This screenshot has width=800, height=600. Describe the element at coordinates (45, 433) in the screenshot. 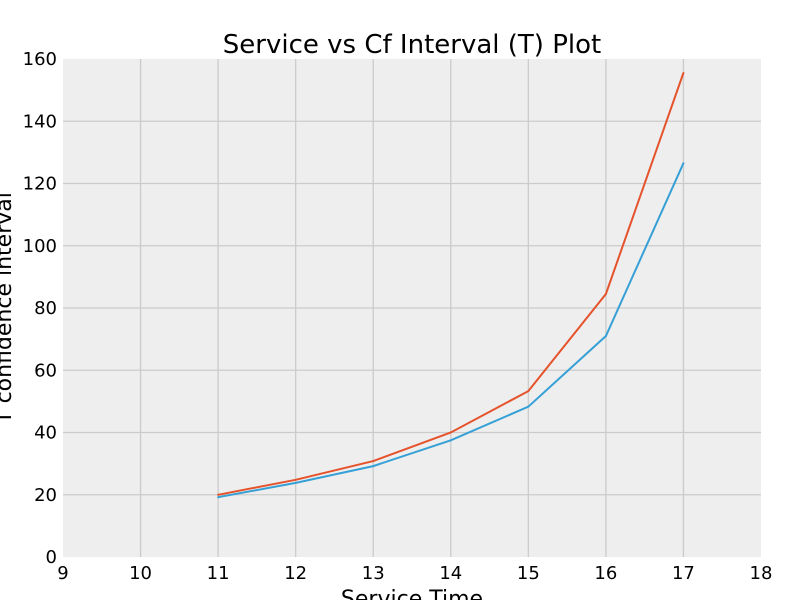

I see `y-tick-label: 40` at that location.